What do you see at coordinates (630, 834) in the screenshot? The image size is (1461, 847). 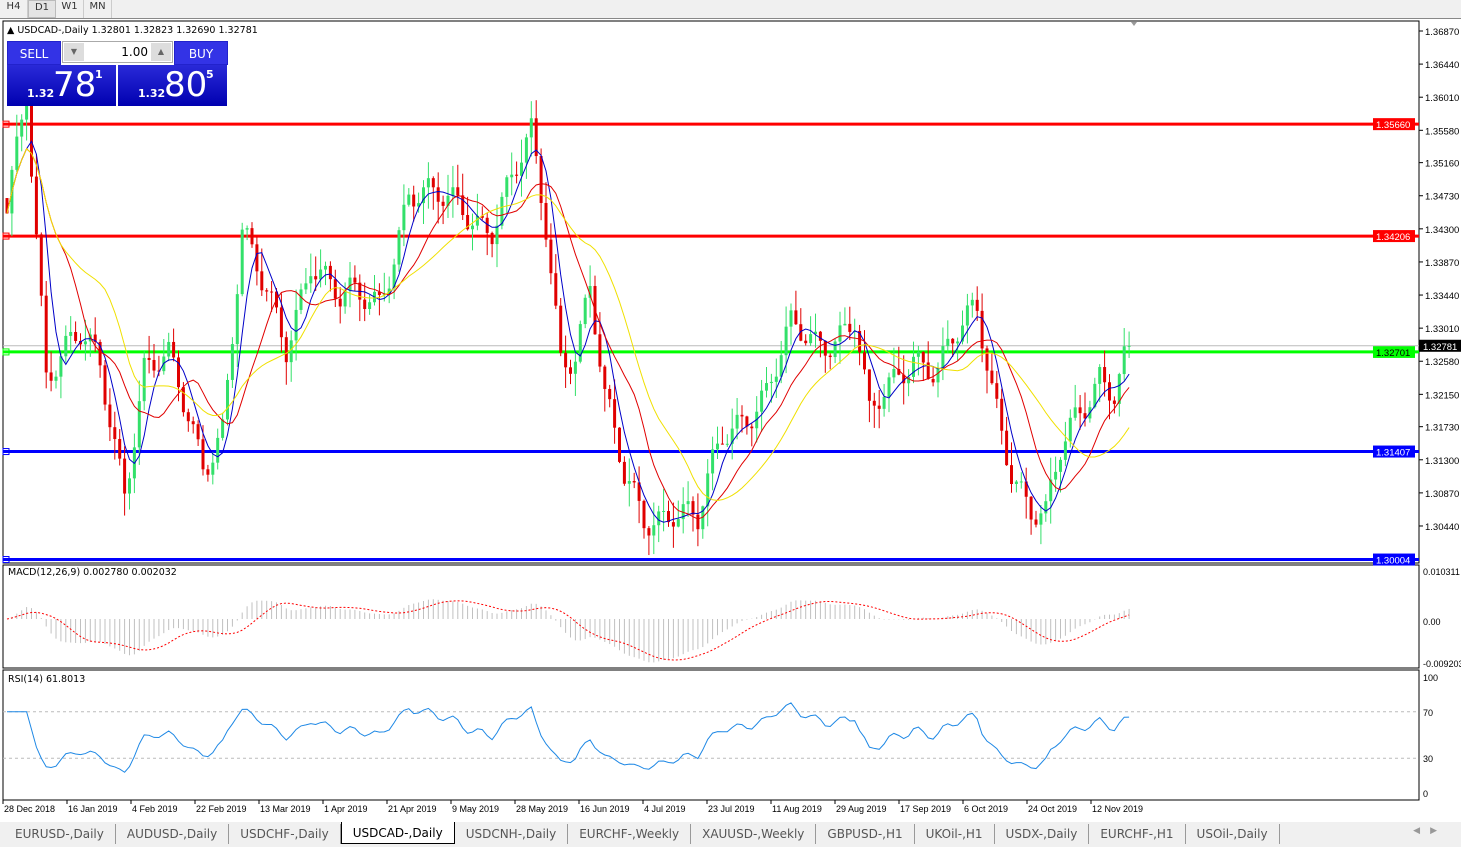 I see `chart-tab: EURCHF-,Weekly` at bounding box center [630, 834].